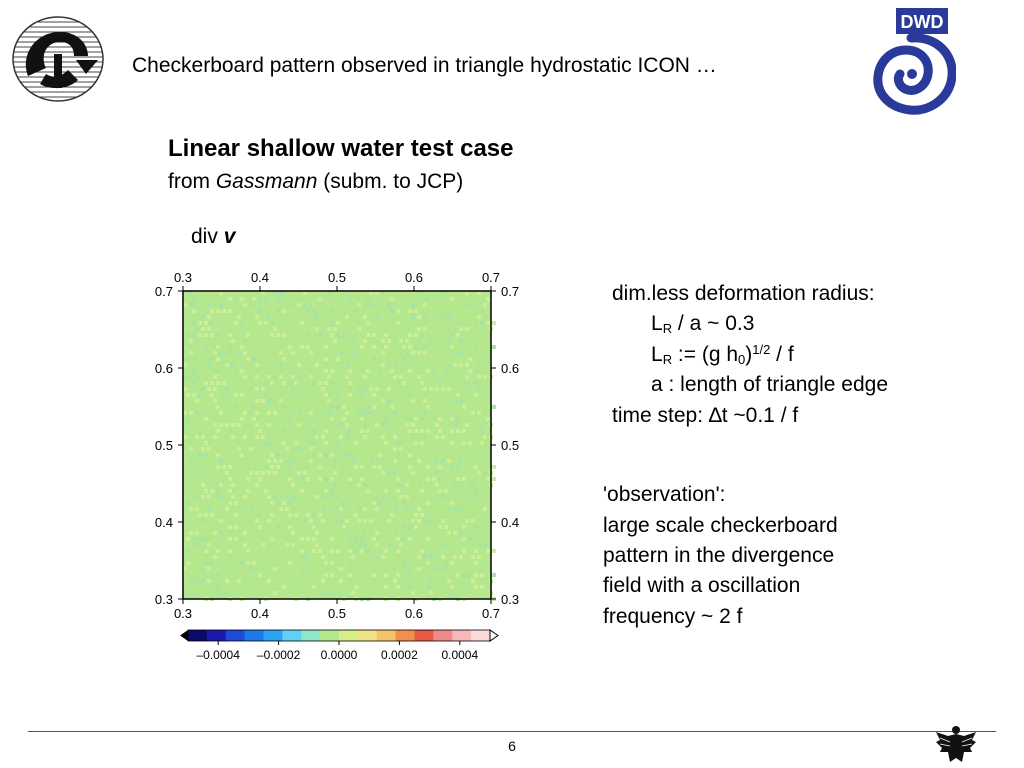 This screenshot has width=1024, height=768. What do you see at coordinates (58, 59) in the screenshot?
I see `institute-logo` at bounding box center [58, 59].